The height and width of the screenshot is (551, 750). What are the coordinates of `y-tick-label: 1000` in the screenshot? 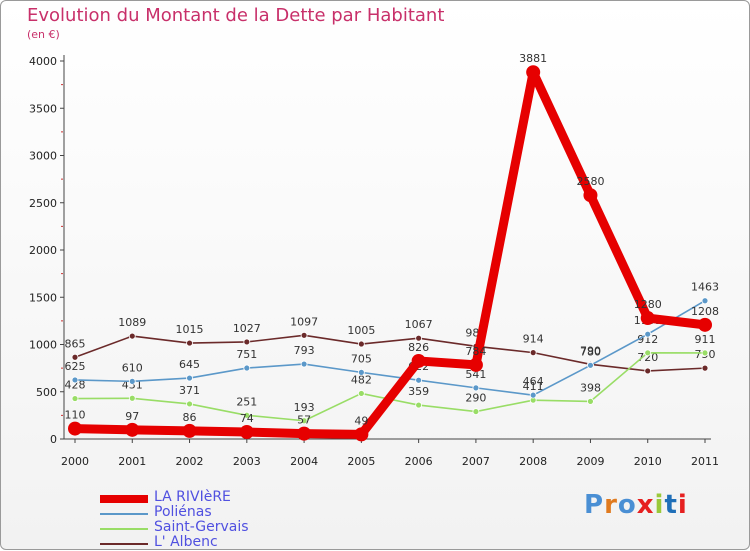 It's located at (43, 345).